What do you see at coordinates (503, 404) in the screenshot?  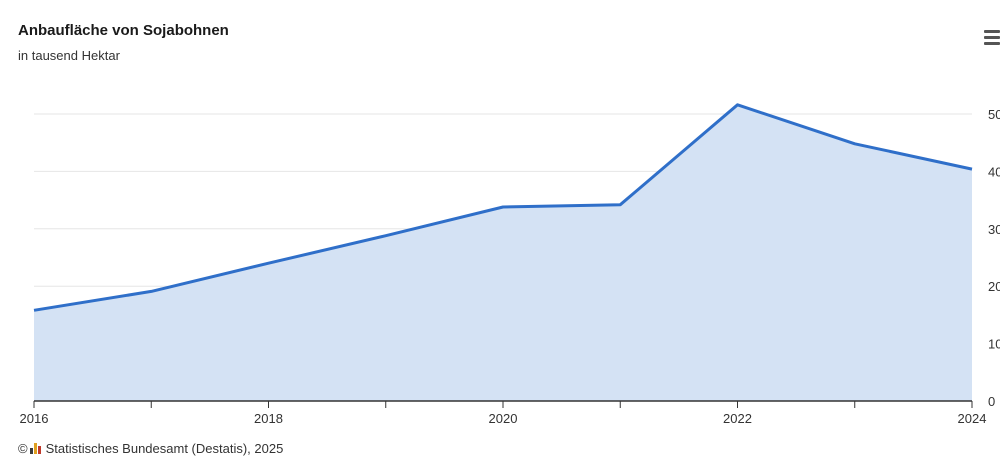 I see `x-axis-ticks` at bounding box center [503, 404].